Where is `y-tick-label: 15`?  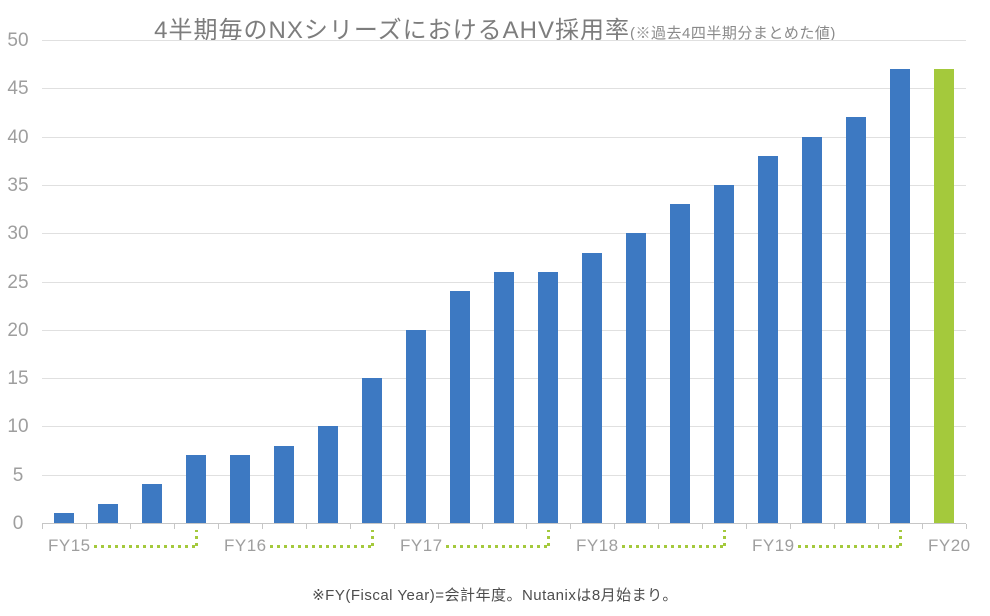
y-tick-label: 15 is located at coordinates (18, 379).